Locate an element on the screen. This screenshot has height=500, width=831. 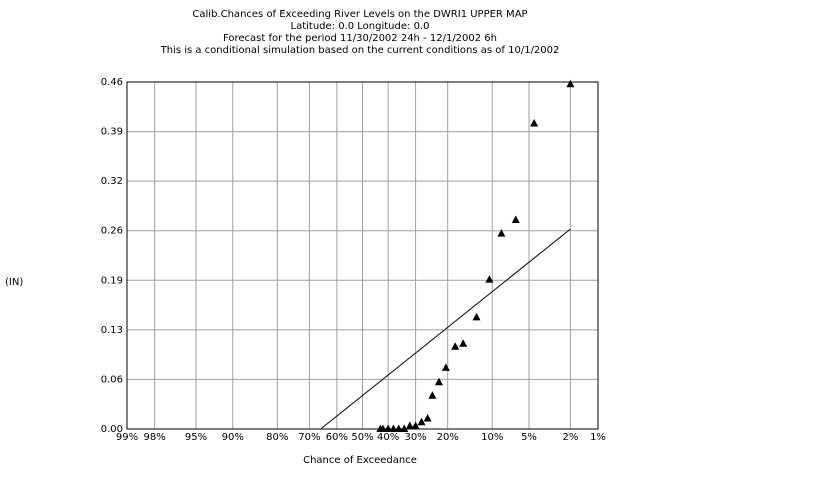
x-tick-label: 30% is located at coordinates (415, 437).